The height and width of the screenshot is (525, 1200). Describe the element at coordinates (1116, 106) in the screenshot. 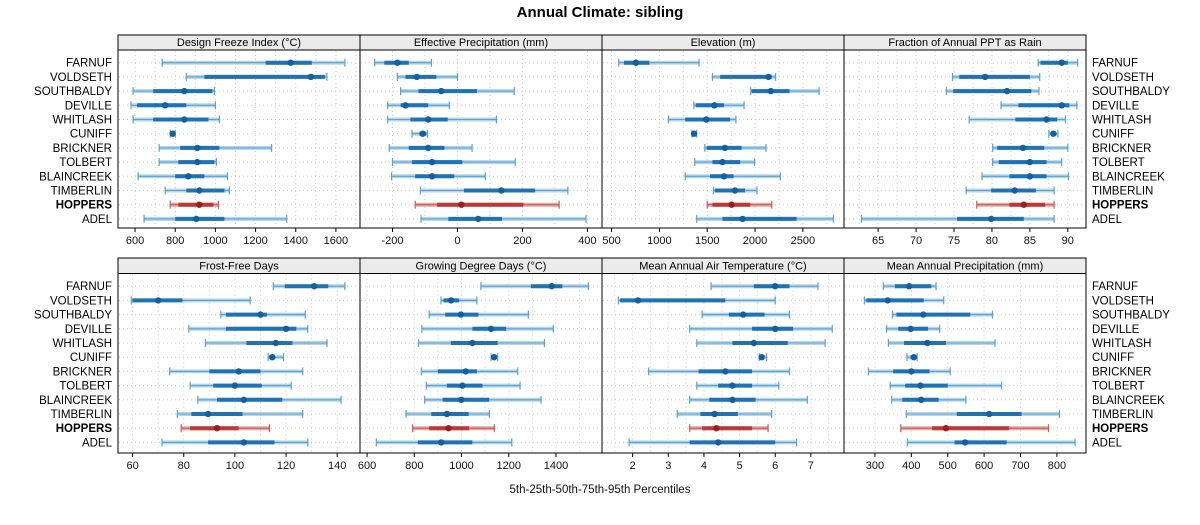

I see `station-label-right-deville: DEVILLE` at that location.